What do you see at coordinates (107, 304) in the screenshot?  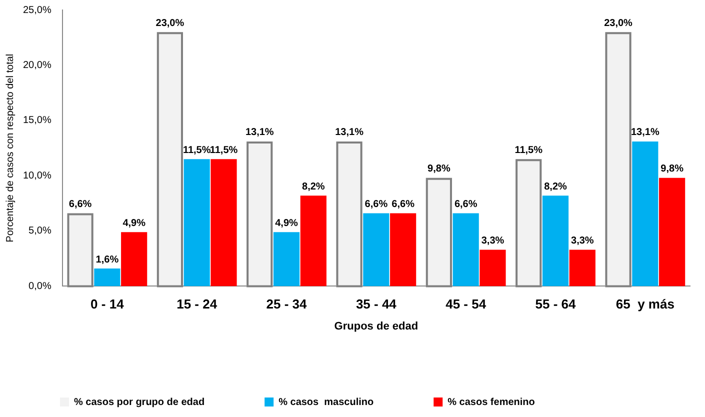 I see `x-tick-label: 0 - 14` at bounding box center [107, 304].